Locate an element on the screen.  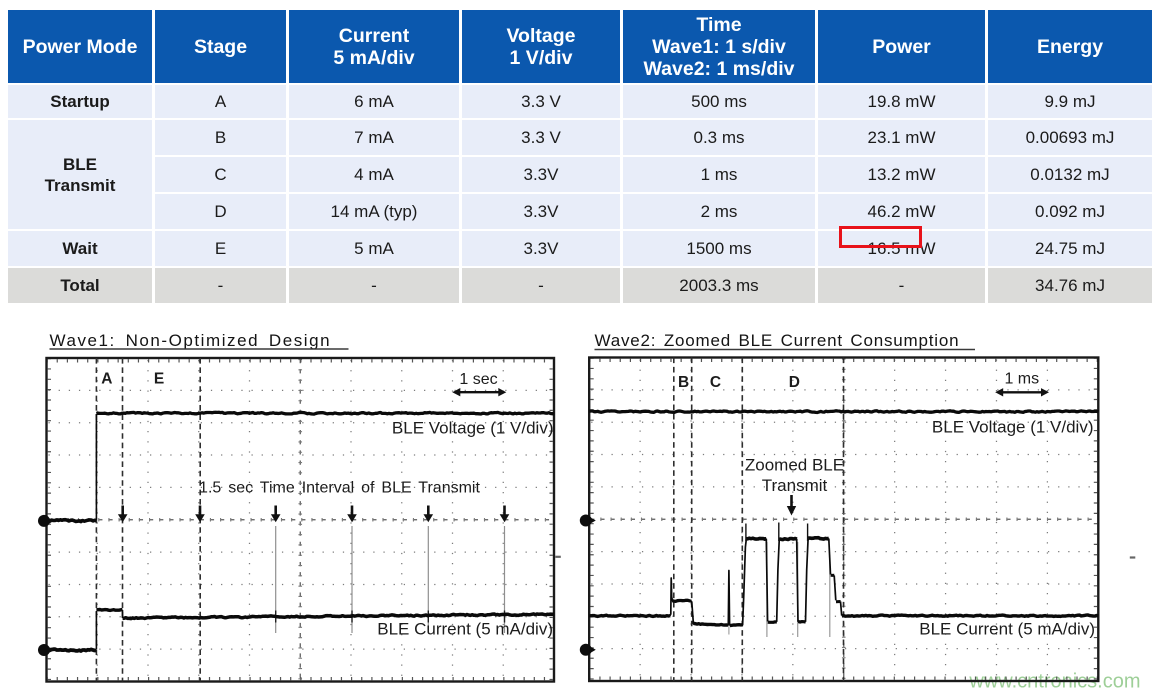
svg-text: Transmit is located at coordinates (795, 485).